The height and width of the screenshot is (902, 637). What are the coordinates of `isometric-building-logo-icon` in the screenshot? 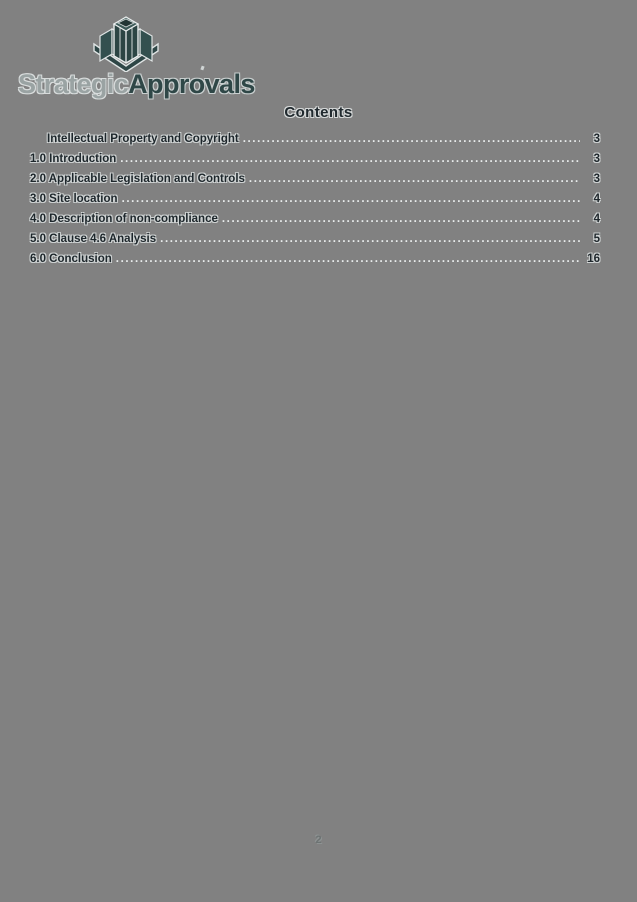 It's located at (126, 41).